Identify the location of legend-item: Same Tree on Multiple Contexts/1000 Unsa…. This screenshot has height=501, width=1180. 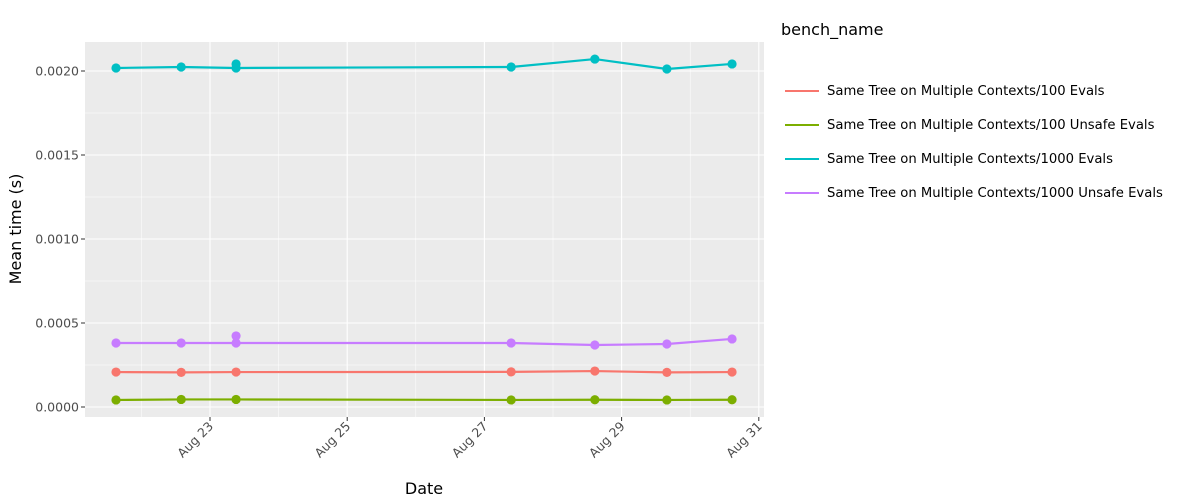
(972, 193).